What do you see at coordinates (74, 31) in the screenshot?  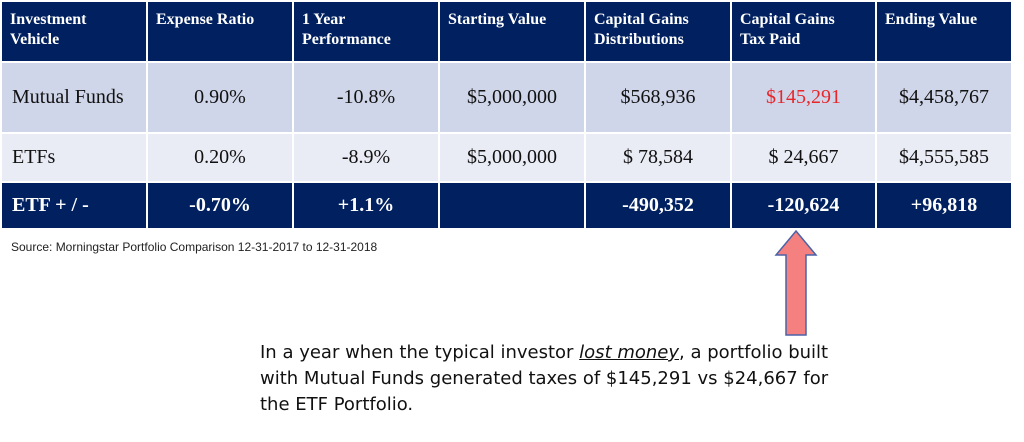 I see `header-investment-vehicle: Investment Vehicle` at bounding box center [74, 31].